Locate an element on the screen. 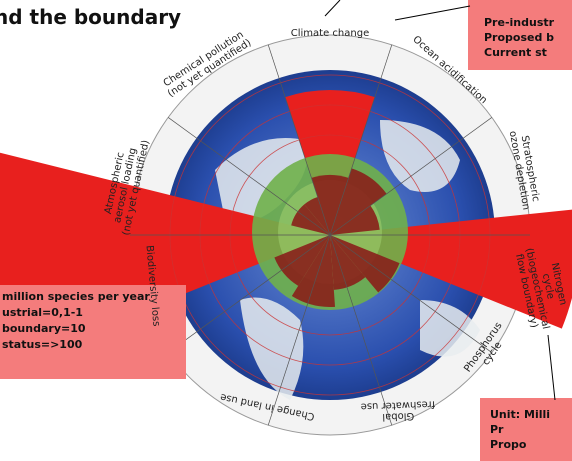  segment-label: Climate change is located at coordinates (330, 33).